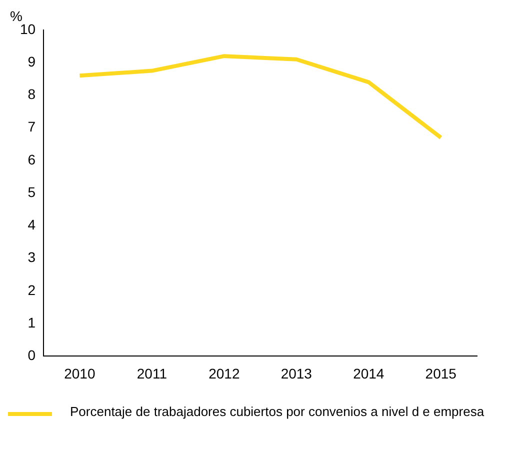  Describe the element at coordinates (80, 373) in the screenshot. I see `x-tick-label: 2010` at that location.